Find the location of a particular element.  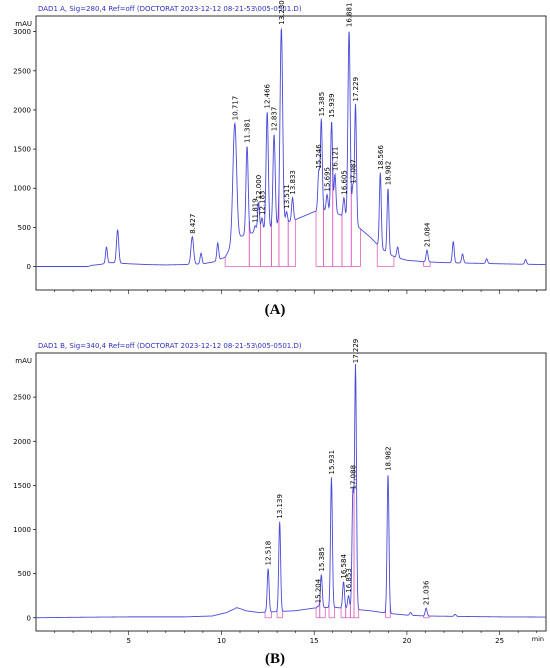

peak-label: 15.695 is located at coordinates (328, 179).